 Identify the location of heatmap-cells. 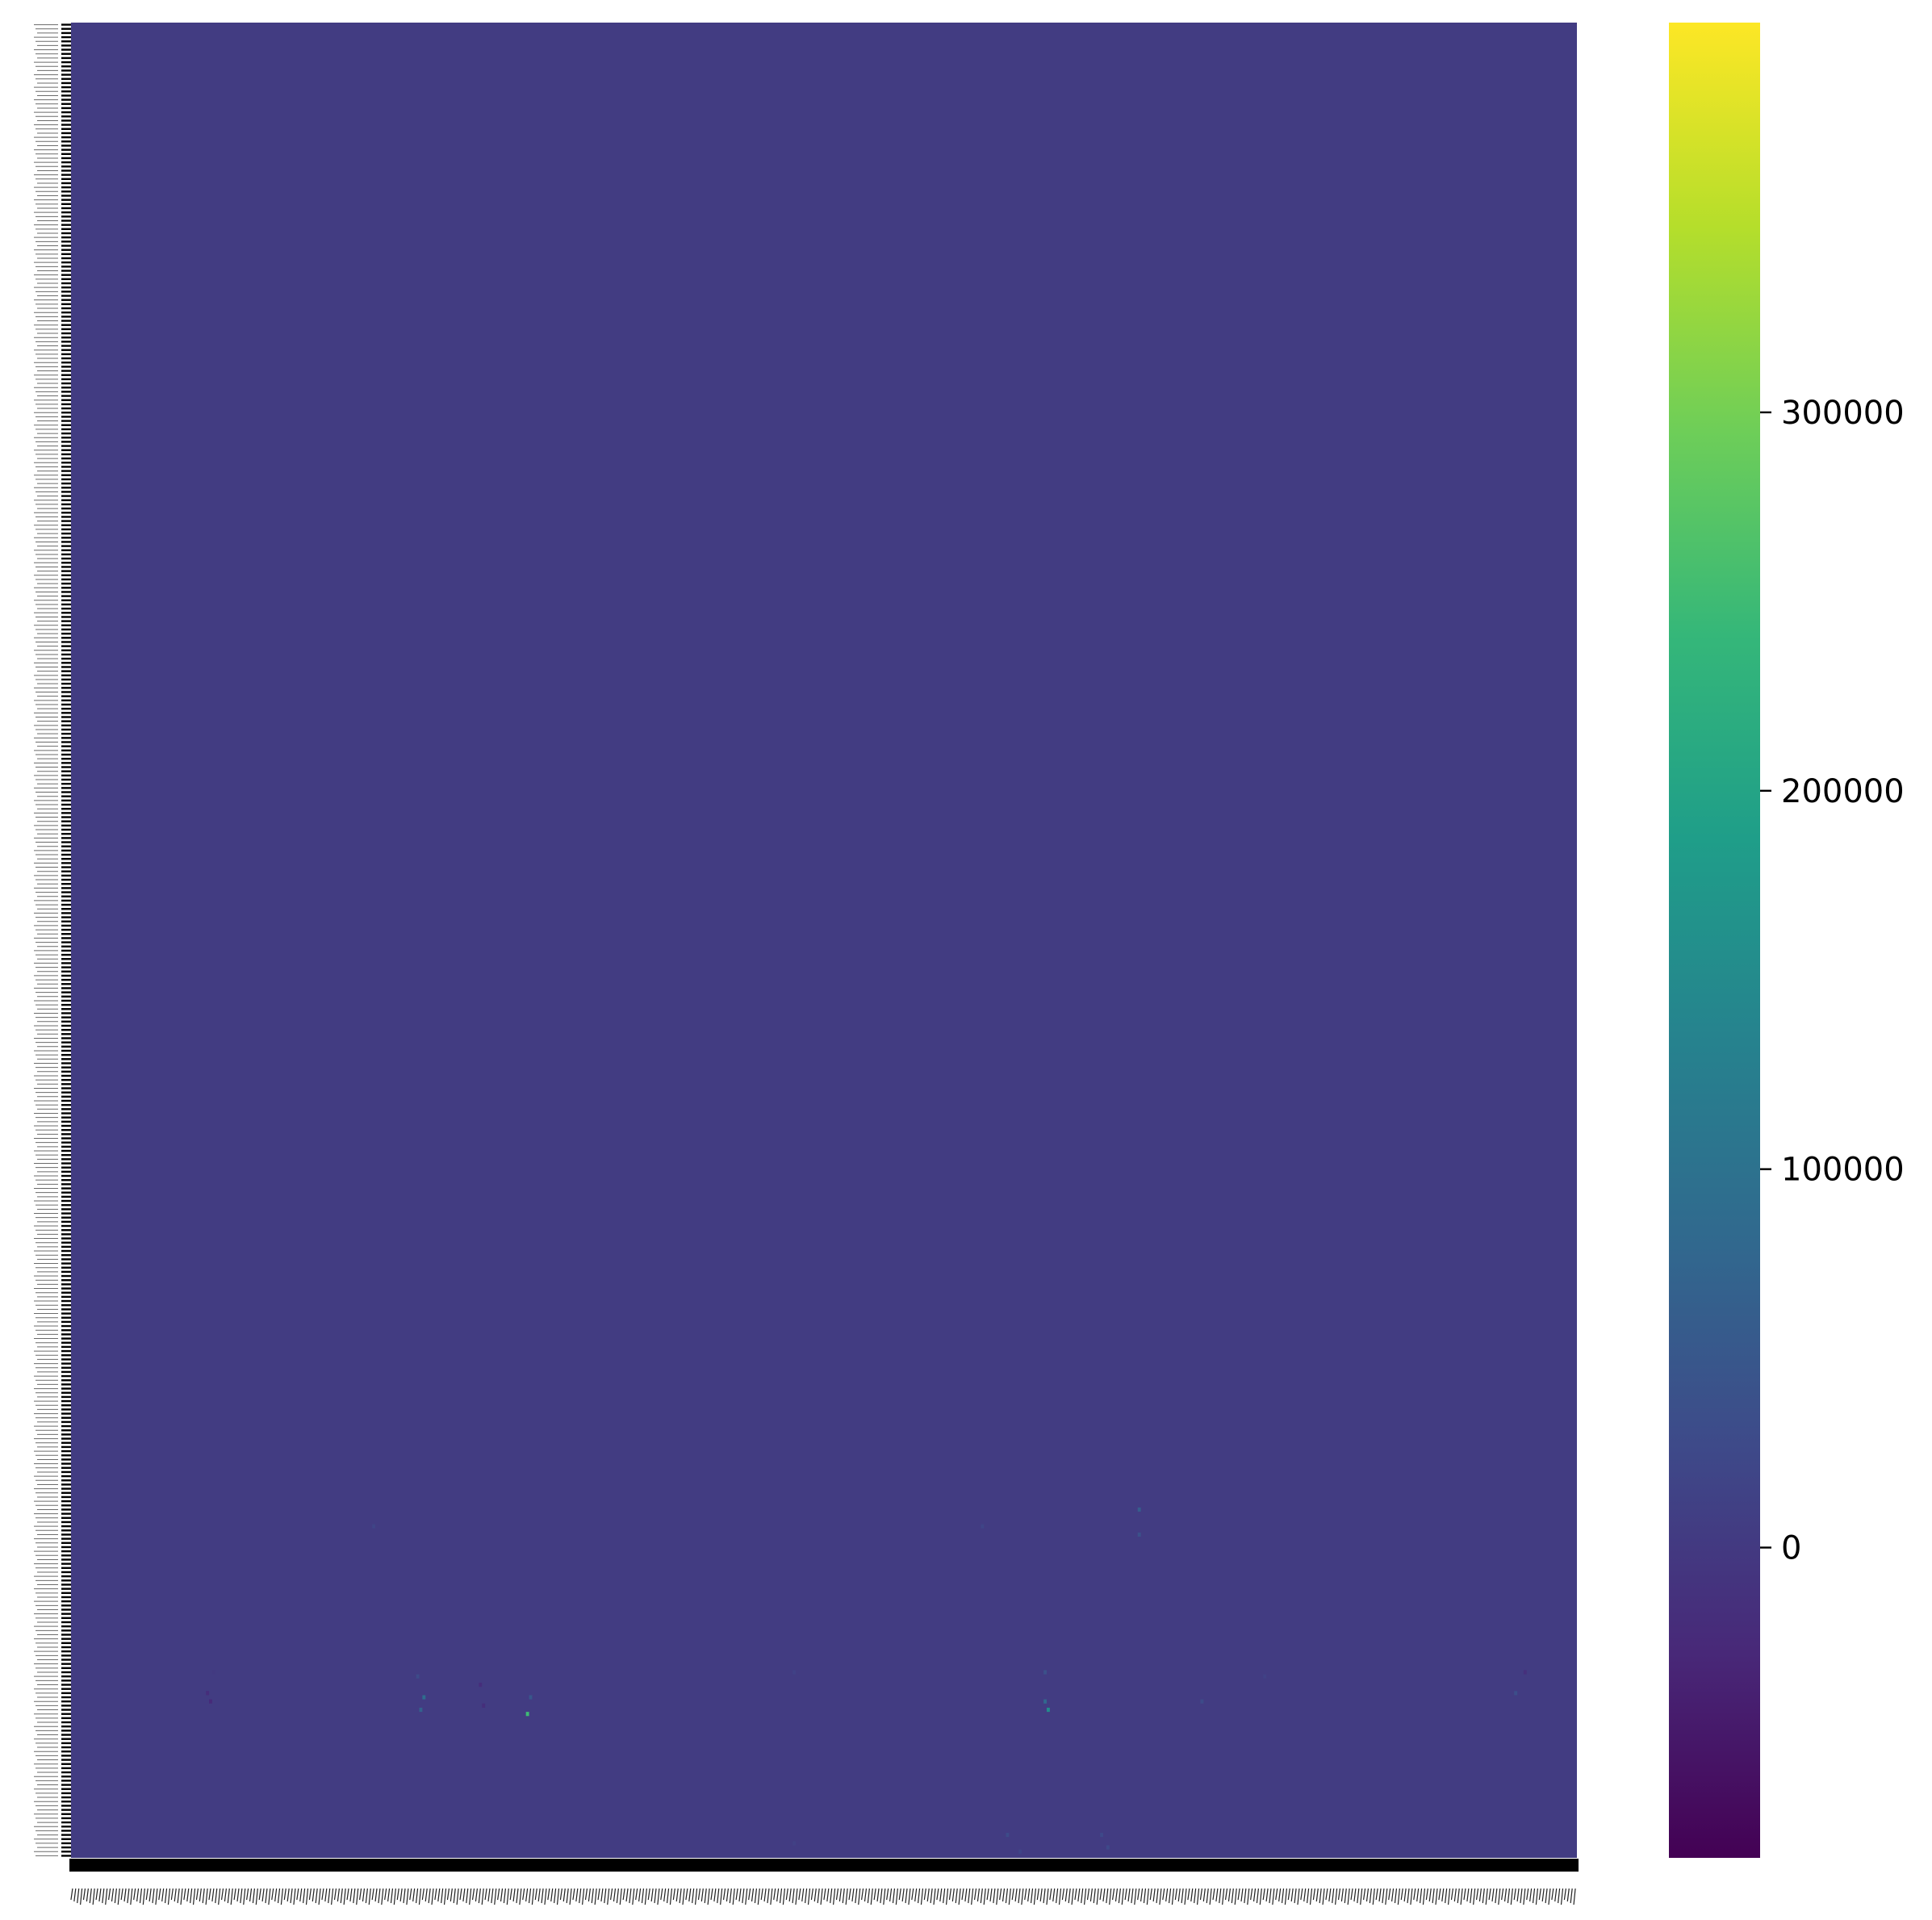
(866, 1680).